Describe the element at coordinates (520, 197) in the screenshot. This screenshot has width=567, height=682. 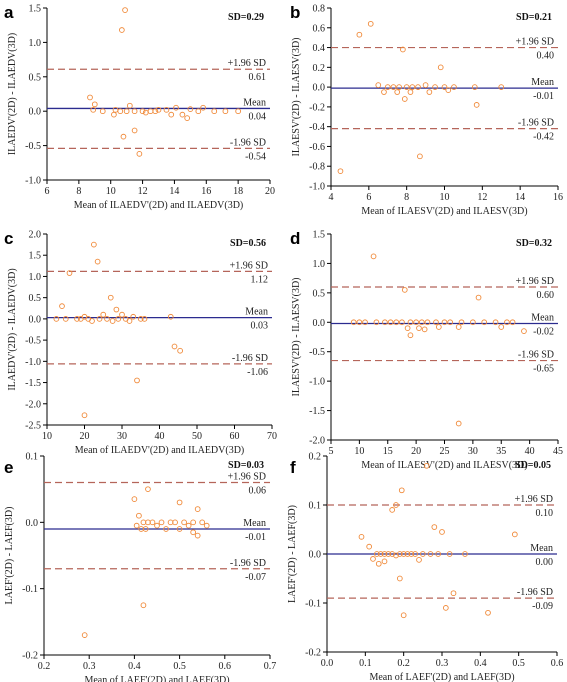
I see `x-tick-label: 14` at that location.